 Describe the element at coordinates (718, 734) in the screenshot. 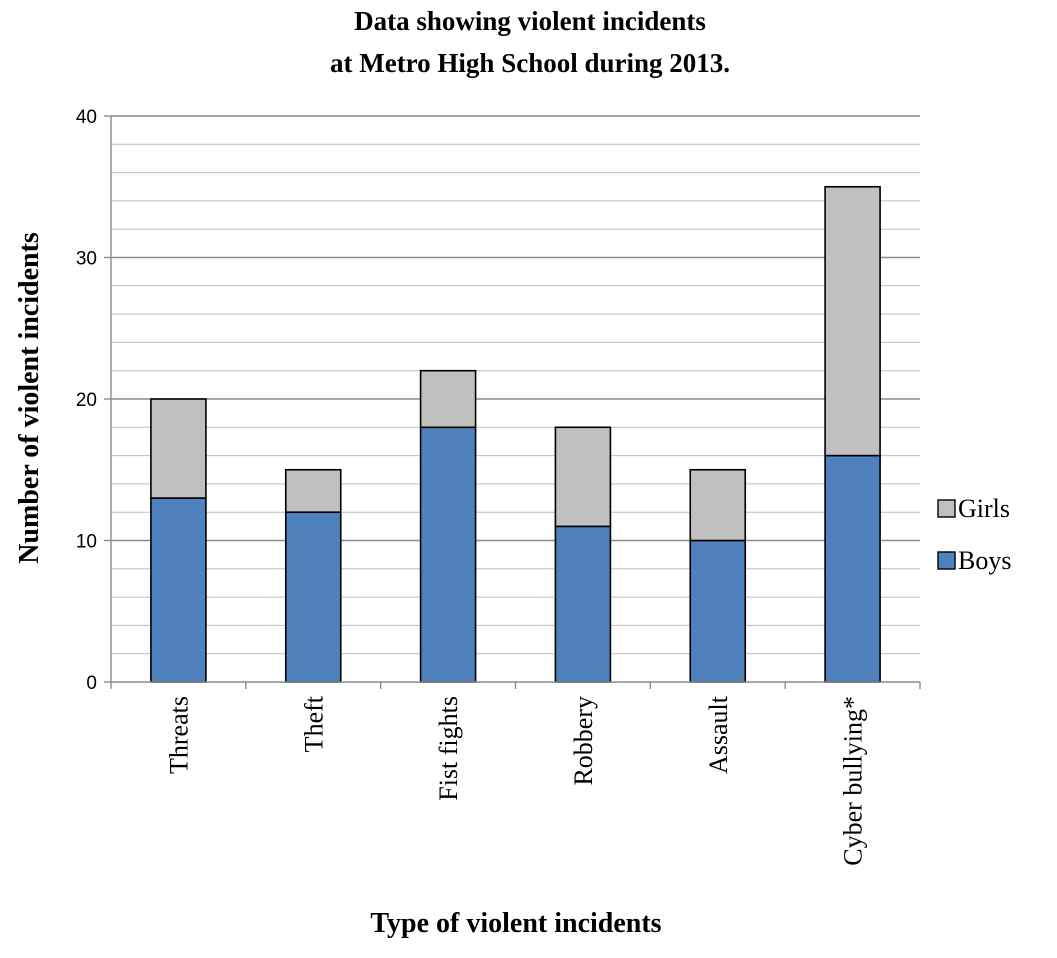

I see `category-label: Assault` at that location.